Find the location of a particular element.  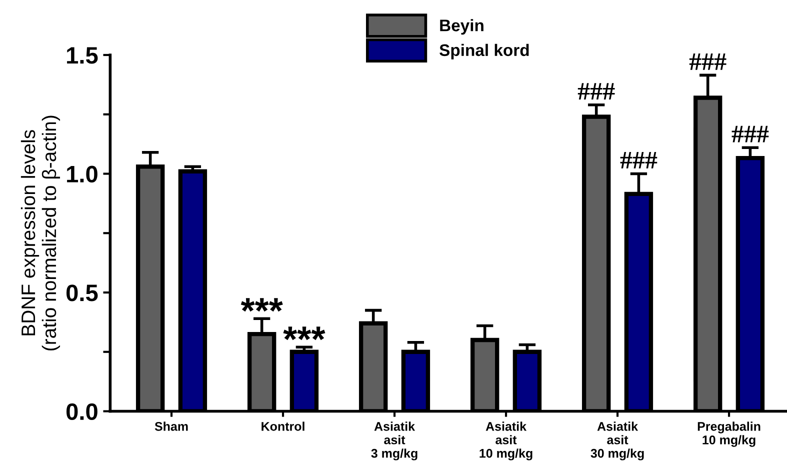

x-tick-label: Asiatik asit 10 mg/kg is located at coordinates (506, 441).